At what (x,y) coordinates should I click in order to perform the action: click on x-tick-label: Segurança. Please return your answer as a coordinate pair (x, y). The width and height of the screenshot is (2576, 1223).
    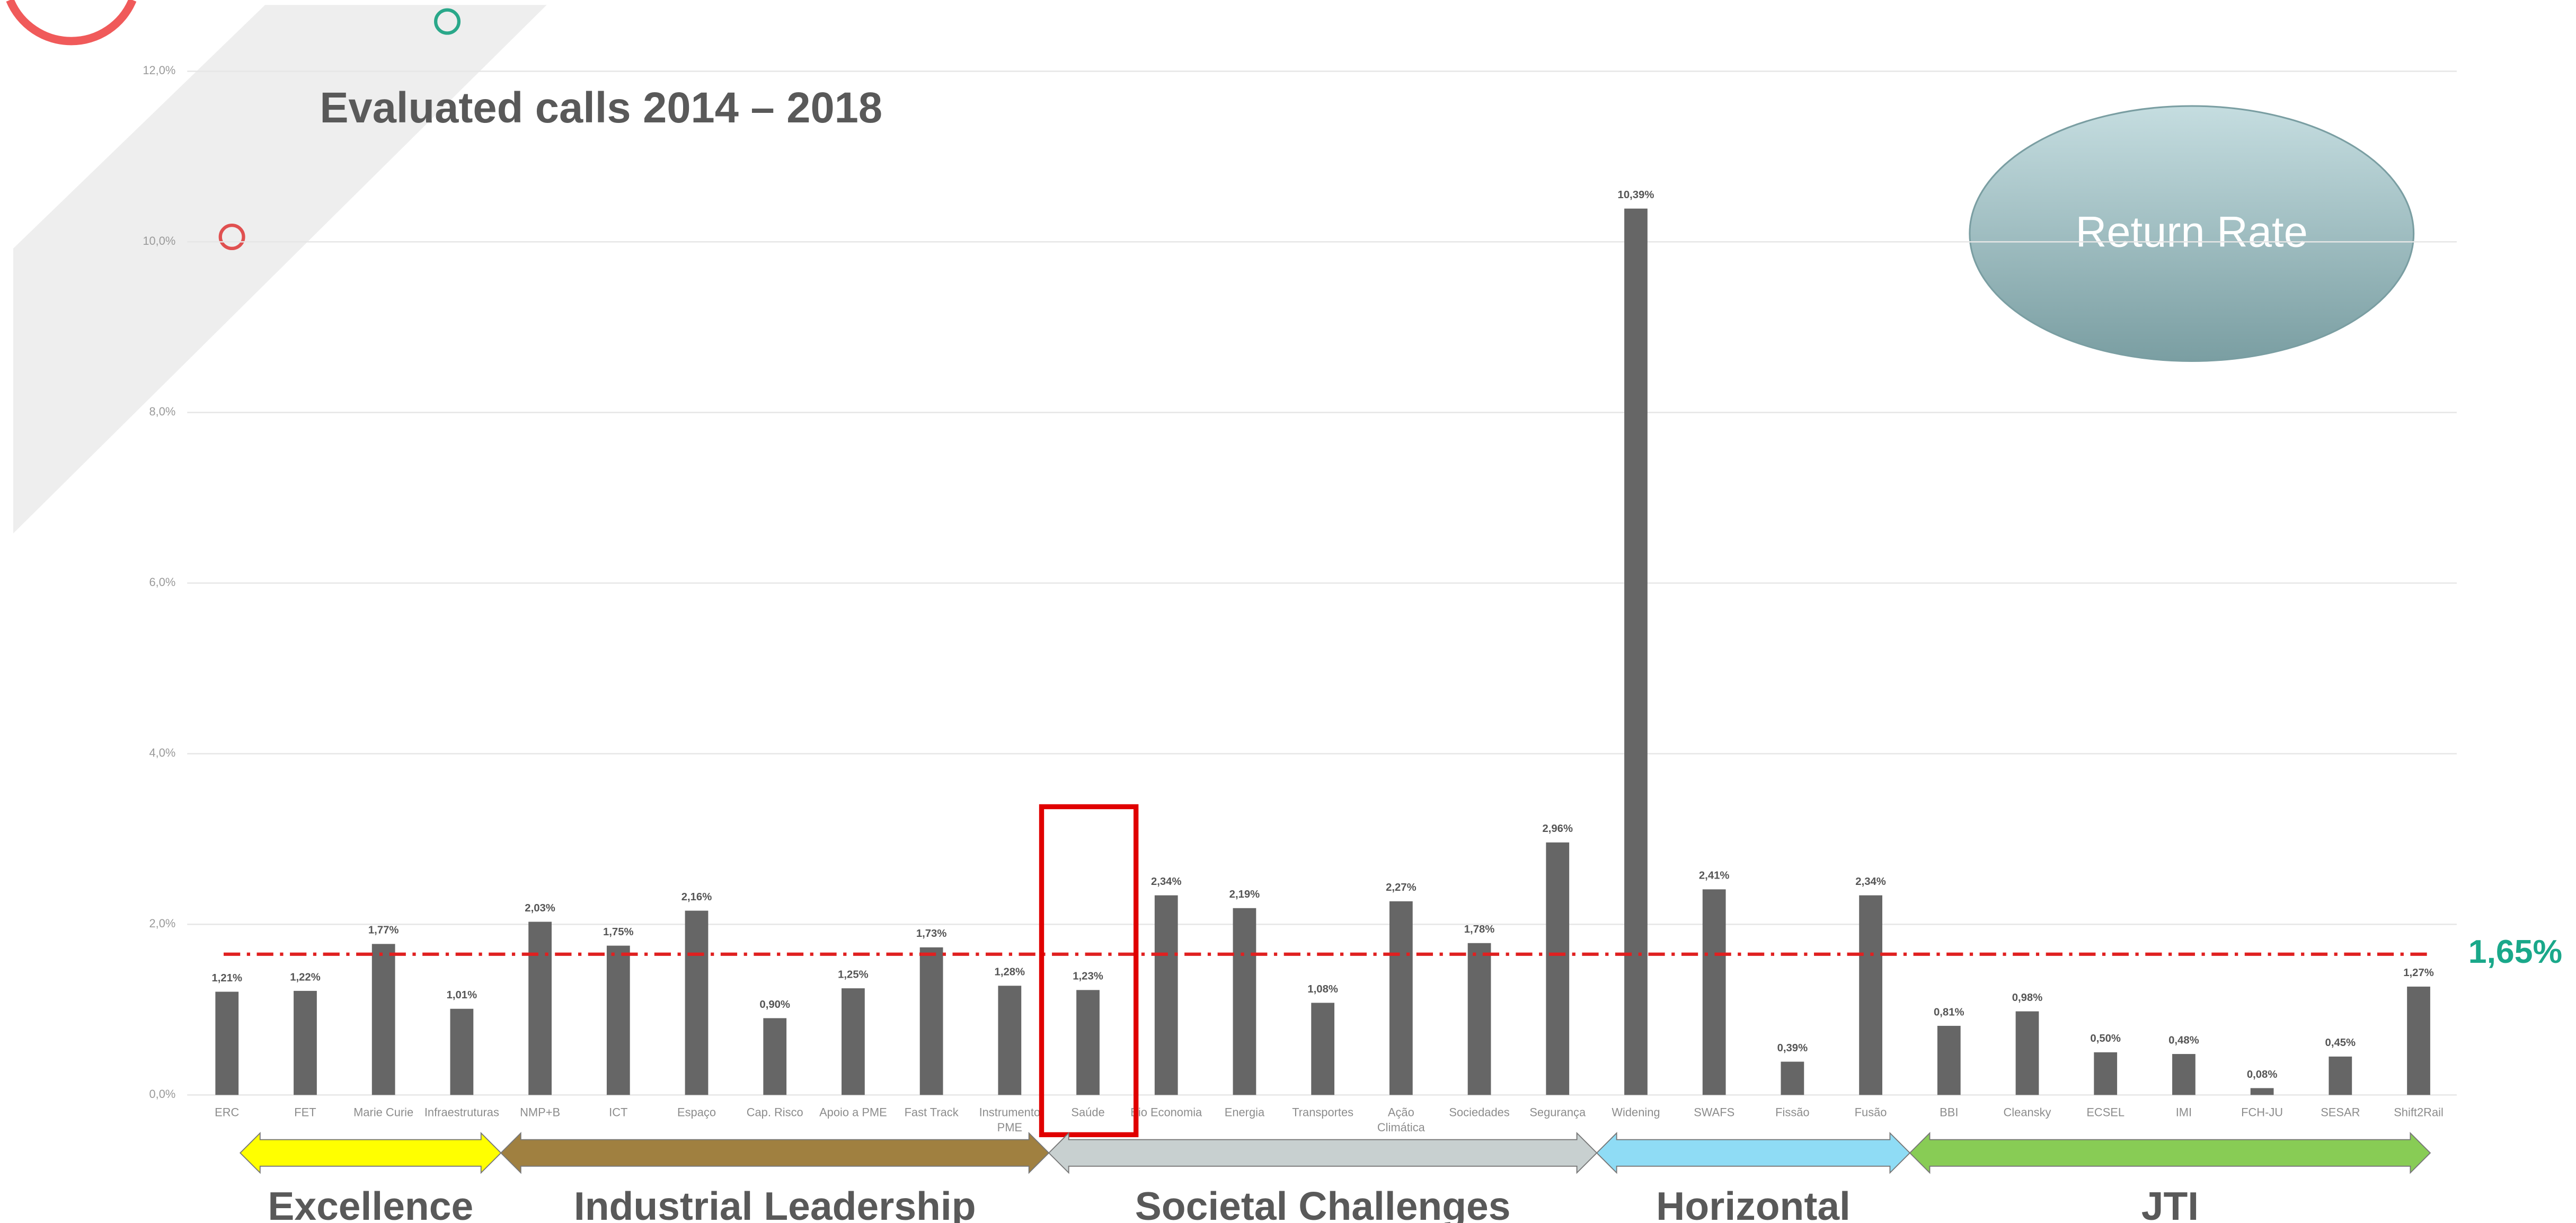
    Looking at the image, I should click on (1557, 1112).